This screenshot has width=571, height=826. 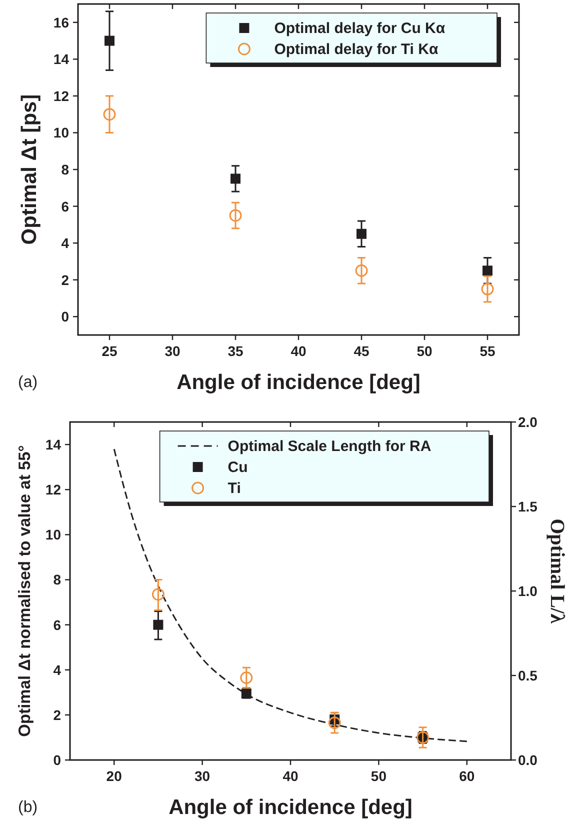 I want to click on x-tick-label: 55, so click(x=488, y=351).